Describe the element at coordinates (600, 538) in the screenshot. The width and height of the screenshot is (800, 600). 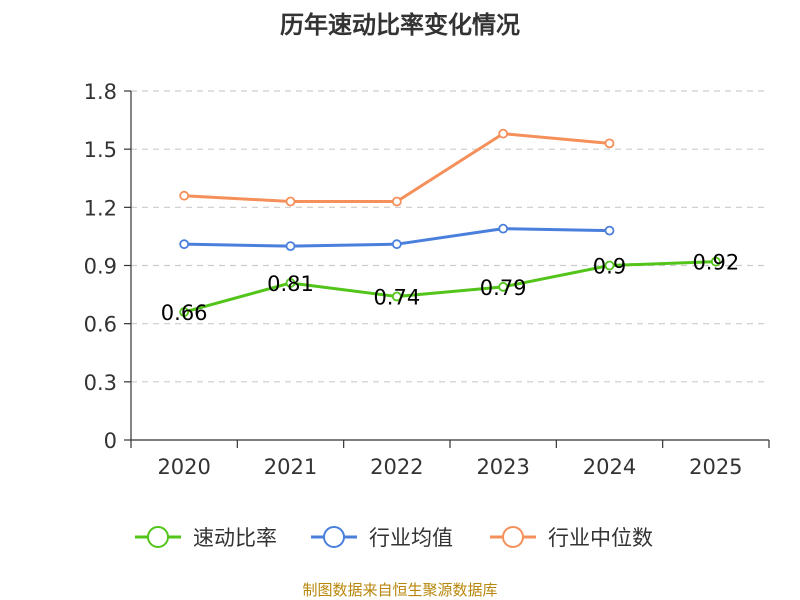
I see `legend-label: 行业中位数` at that location.